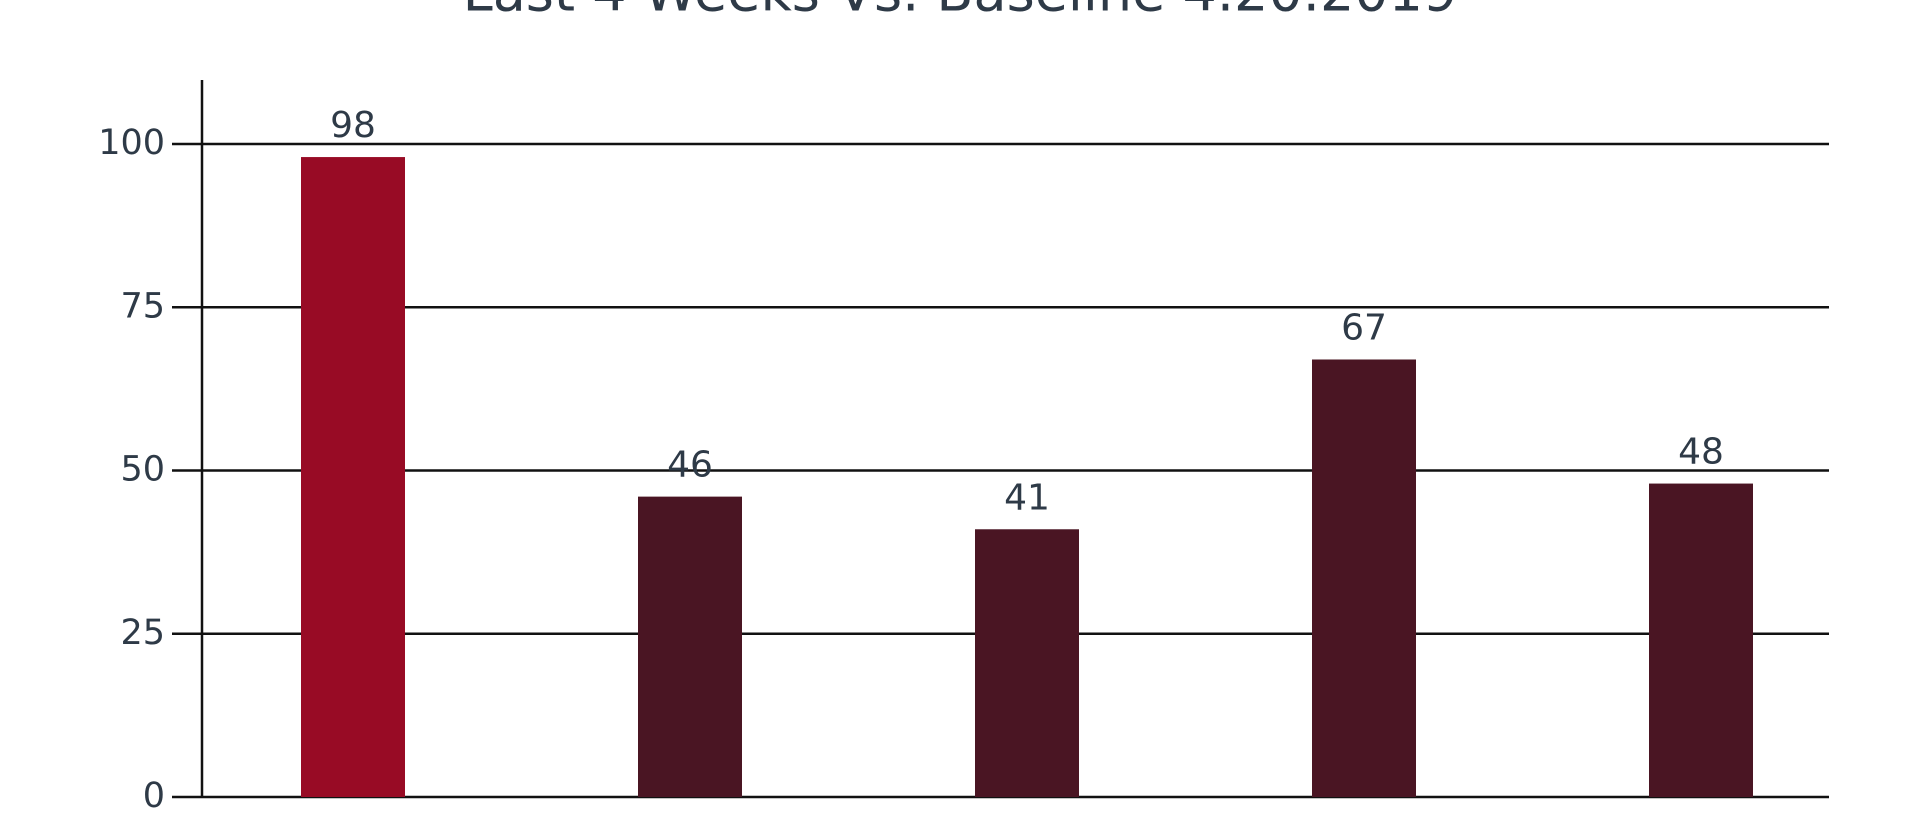 This screenshot has width=1920, height=822. I want to click on value-label: 46, so click(690, 465).